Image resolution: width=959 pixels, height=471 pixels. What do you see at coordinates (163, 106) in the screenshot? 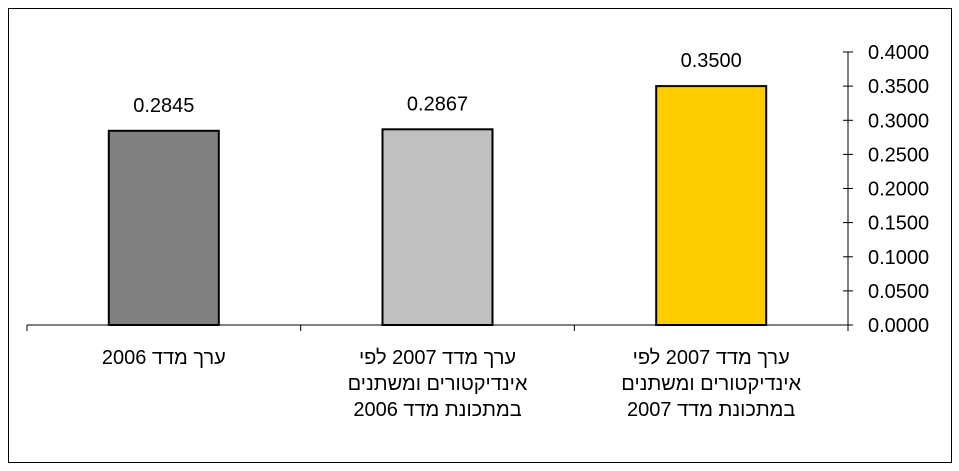
I see `data-label: 0.2845` at bounding box center [163, 106].